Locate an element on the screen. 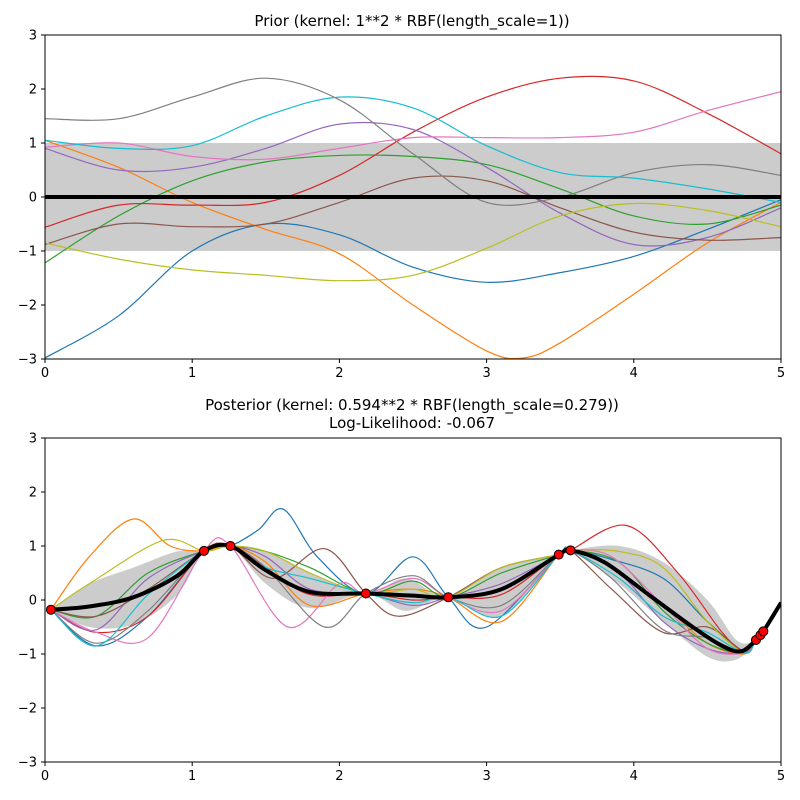  prior-xtick-label: 2 is located at coordinates (339, 373).